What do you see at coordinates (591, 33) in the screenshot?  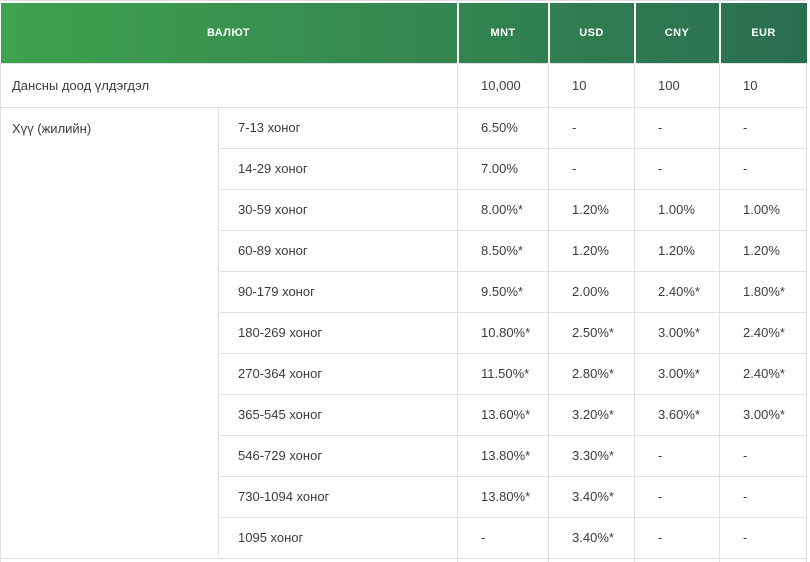 I see `header-col-usd: USD` at bounding box center [591, 33].